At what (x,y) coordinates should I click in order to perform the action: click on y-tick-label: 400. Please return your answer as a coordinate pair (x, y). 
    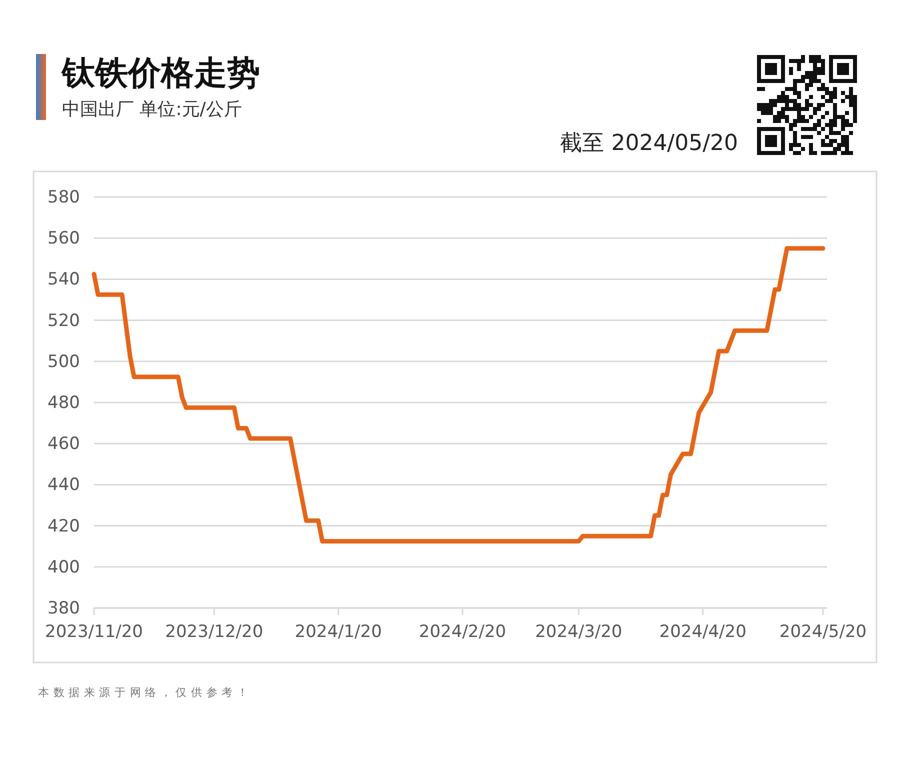
    Looking at the image, I should click on (64, 567).